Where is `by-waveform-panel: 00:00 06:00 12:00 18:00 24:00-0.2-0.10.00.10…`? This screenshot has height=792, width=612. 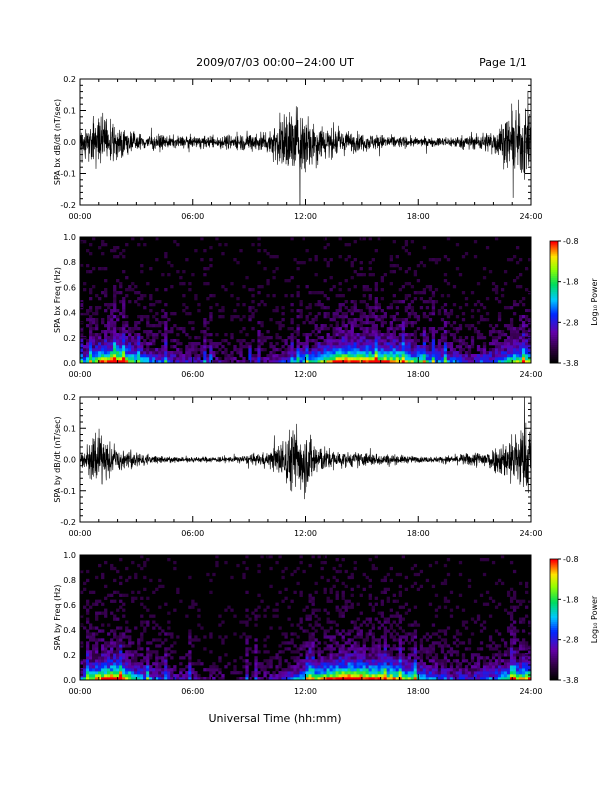 by-waveform-panel: 00:00 06:00 12:00 18:00 24:00-0.2-0.10.00.10… is located at coordinates (298, 465).